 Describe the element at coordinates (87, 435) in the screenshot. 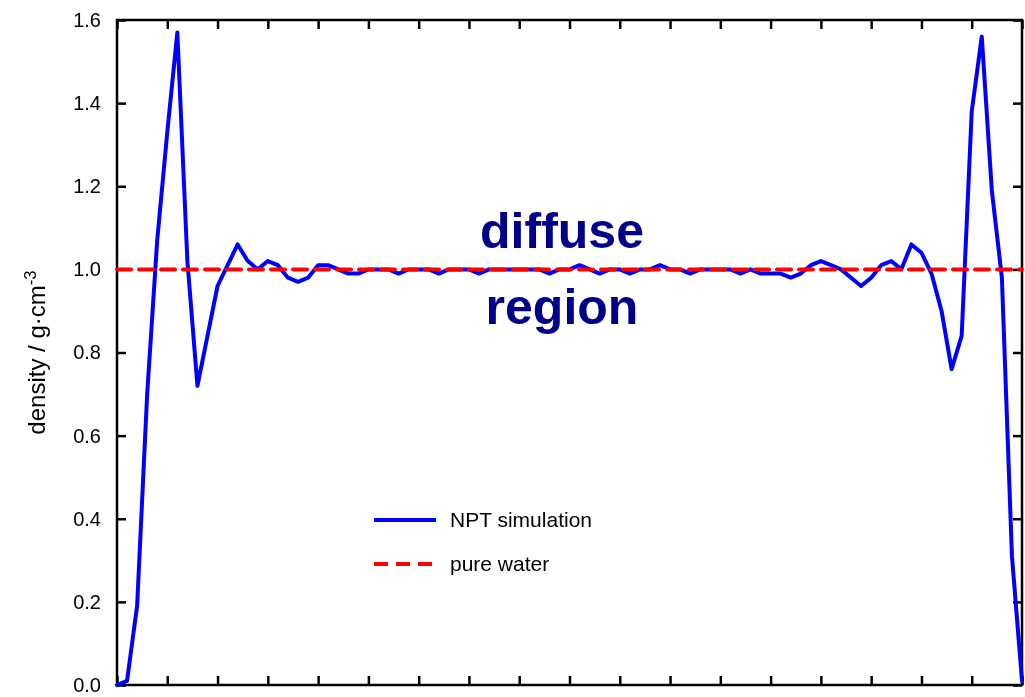

I see `y-tick-label: 0.6` at that location.